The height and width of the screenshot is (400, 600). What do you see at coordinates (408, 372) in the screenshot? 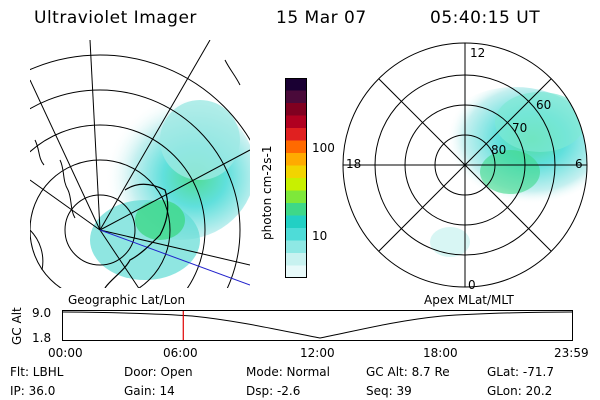
I see `status-gc-alt: GC Alt: 8.7 Re` at bounding box center [408, 372].